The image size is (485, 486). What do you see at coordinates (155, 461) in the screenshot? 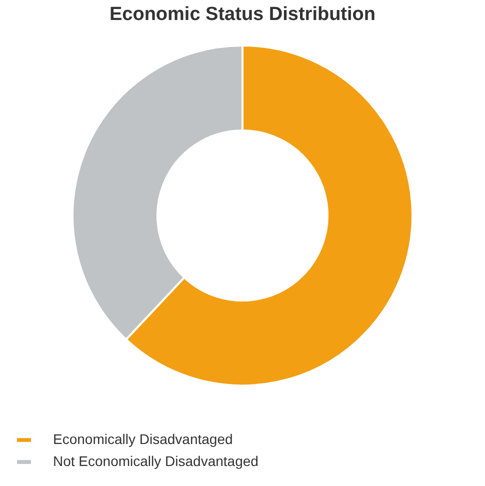
I see `legend-label: Not Economically Disadvantaged` at bounding box center [155, 461].